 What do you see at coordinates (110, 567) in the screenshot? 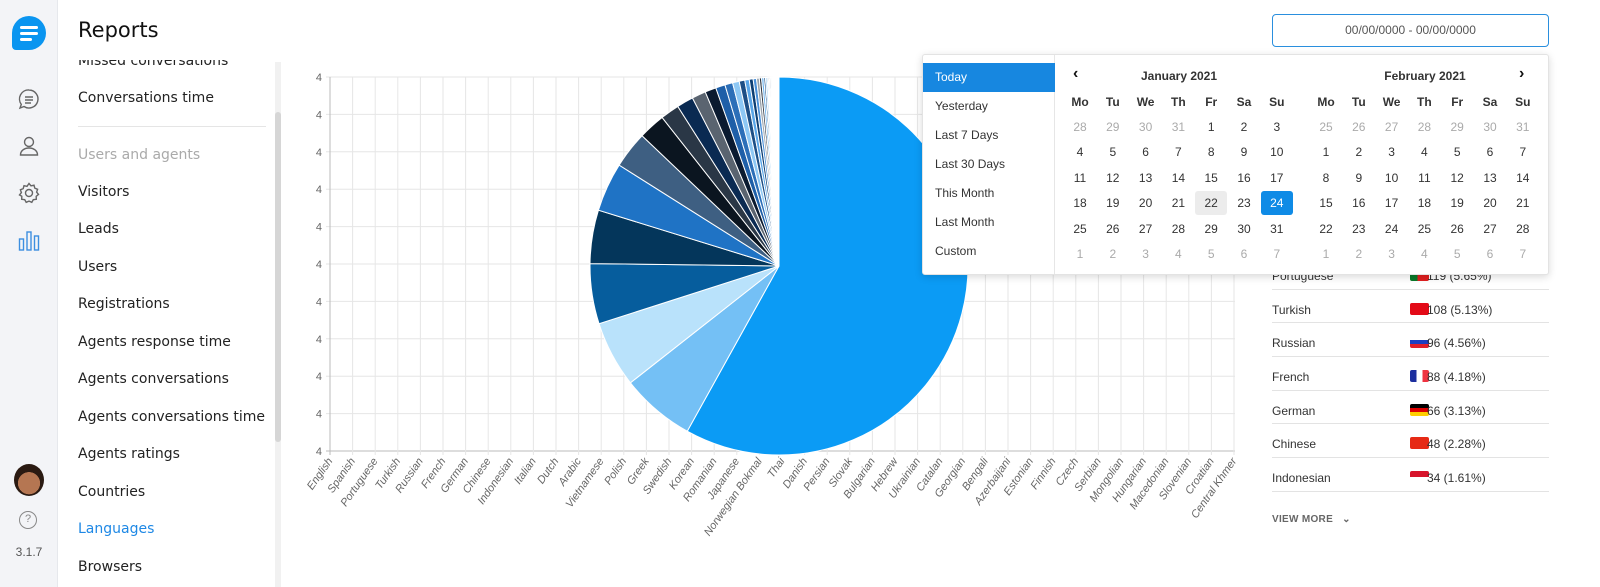
I see `menu-item-browsers: Browsers` at bounding box center [110, 567].